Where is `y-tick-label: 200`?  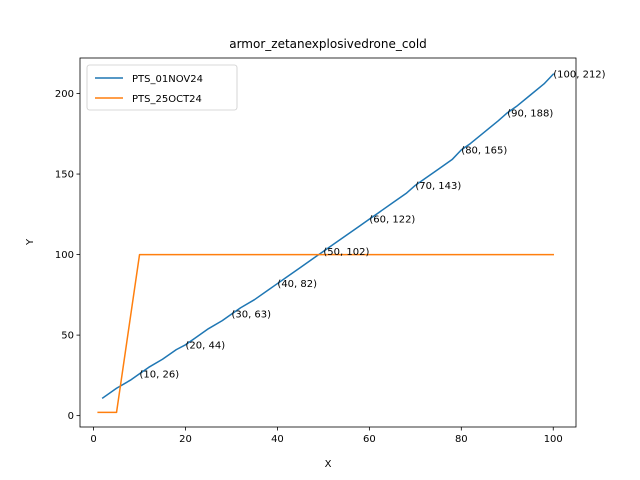
y-tick-label: 200 is located at coordinates (64, 94).